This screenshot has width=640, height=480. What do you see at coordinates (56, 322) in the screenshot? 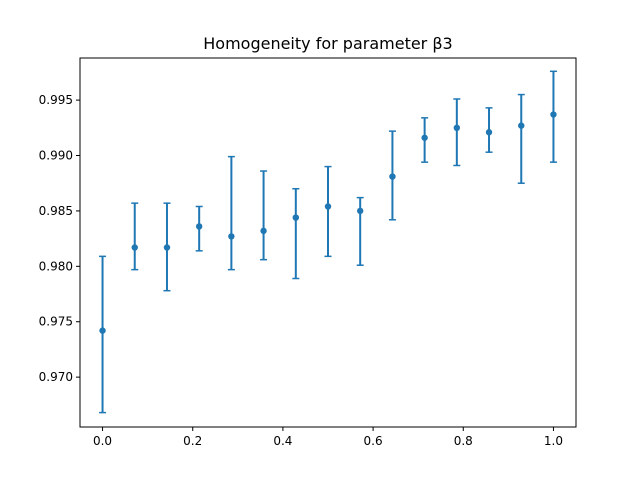
I see `y-tick-label: 0.975` at bounding box center [56, 322].